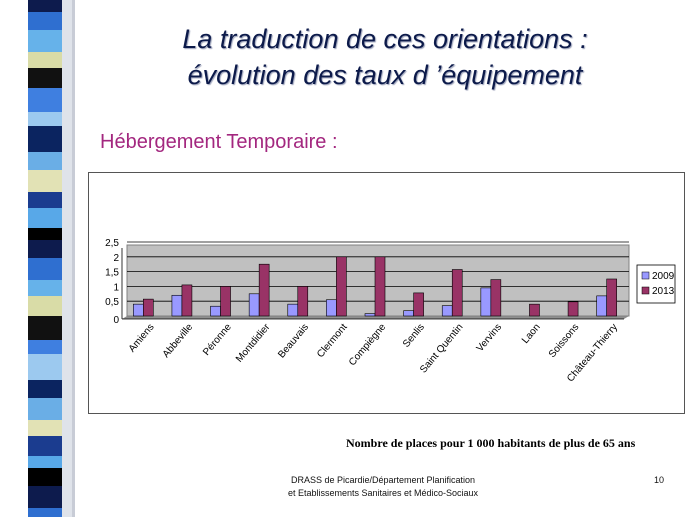  I want to click on y-tick-label: 2,5, so click(112, 243).